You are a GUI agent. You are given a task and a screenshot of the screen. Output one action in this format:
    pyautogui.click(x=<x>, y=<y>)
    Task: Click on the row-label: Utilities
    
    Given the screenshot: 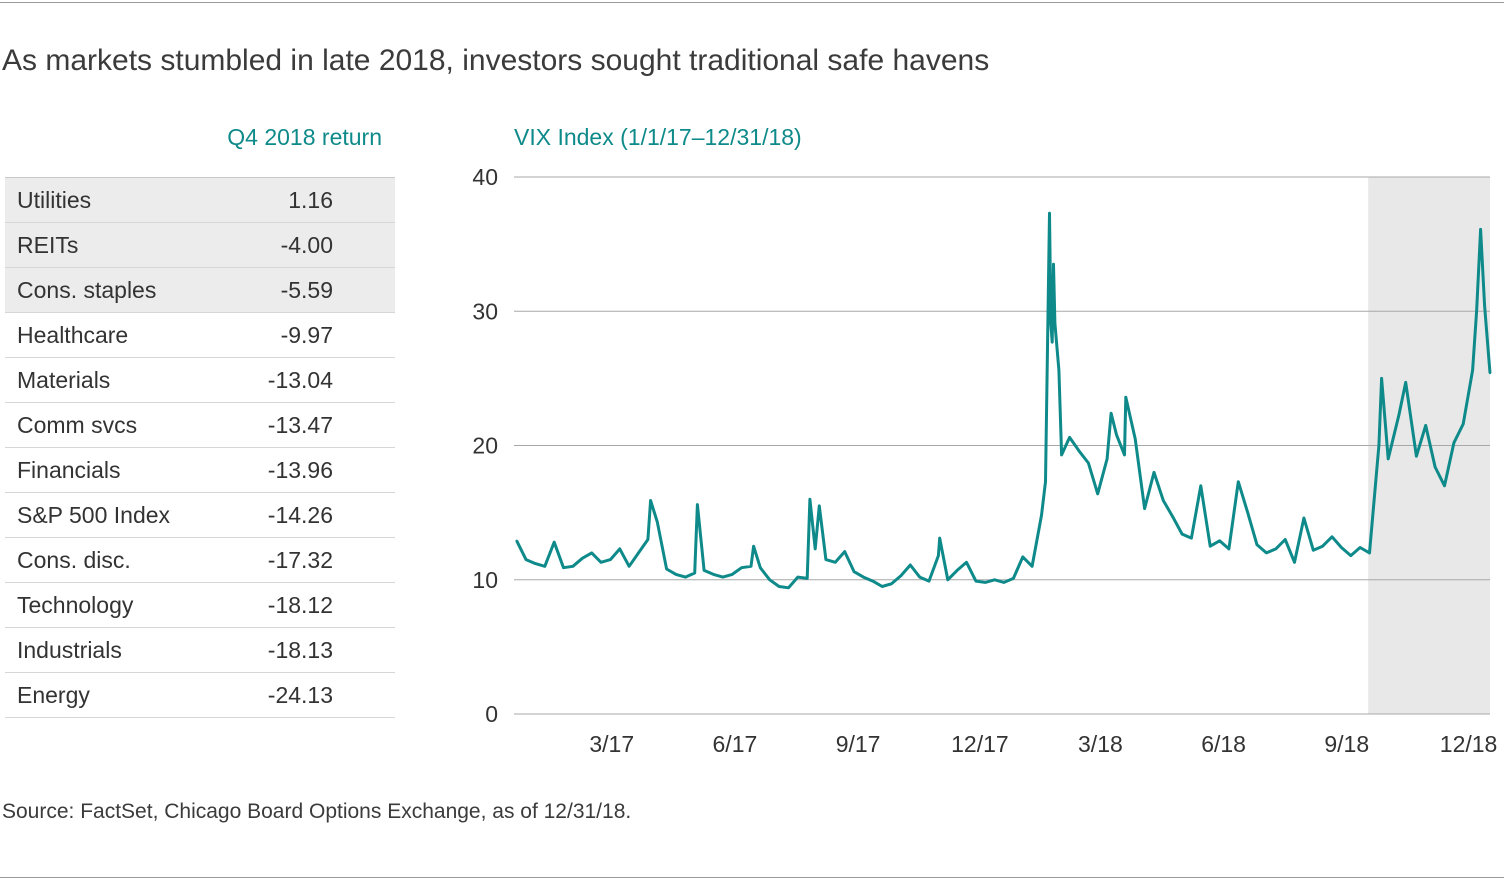 What is the action you would take?
    pyautogui.click(x=54, y=200)
    